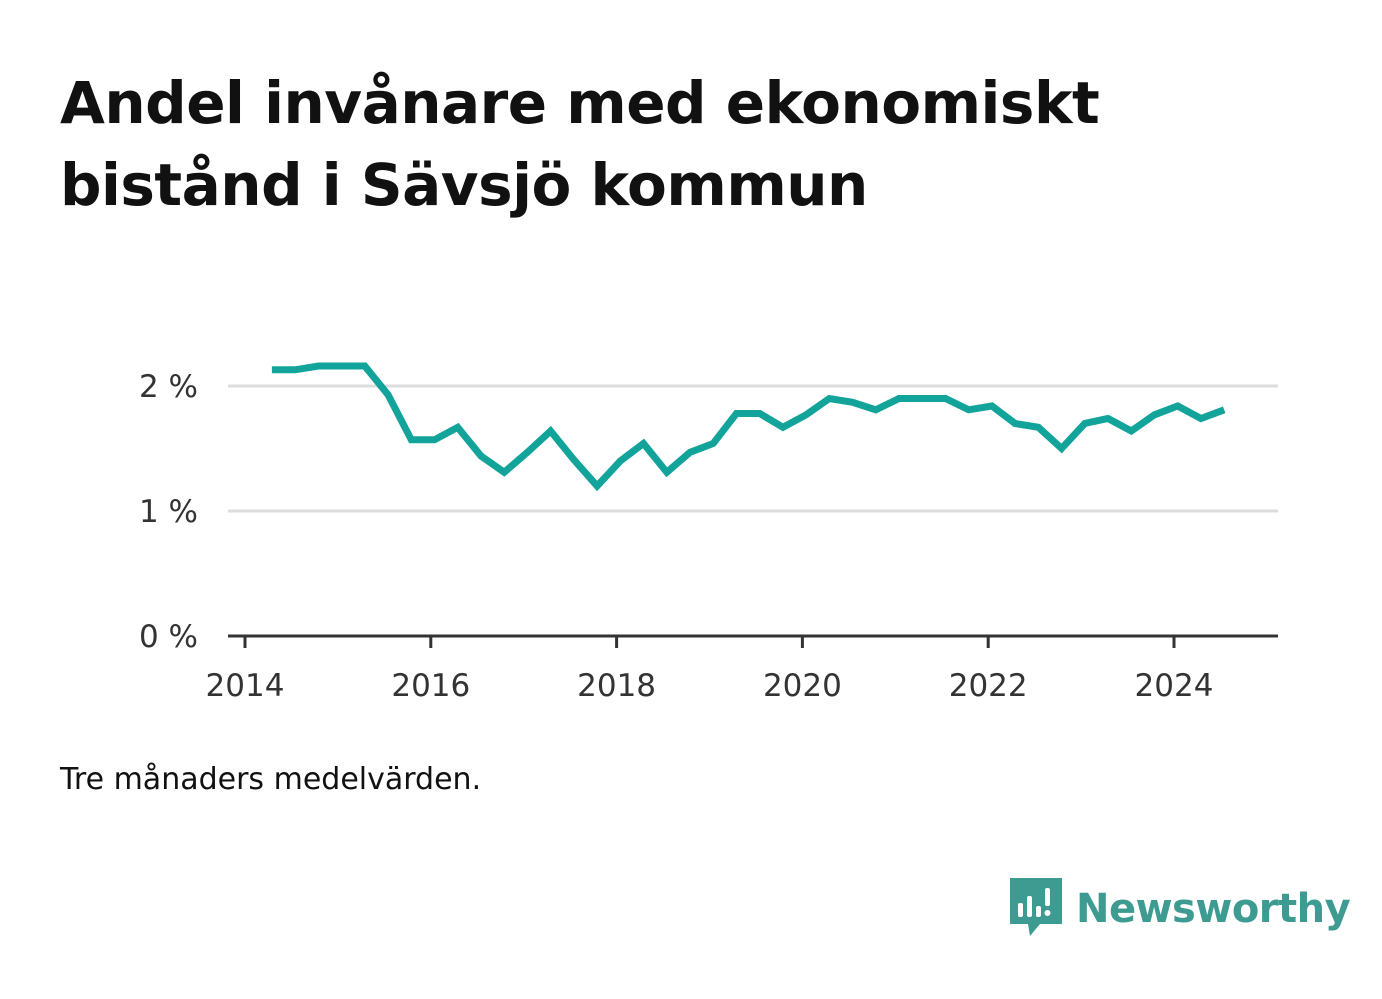  I want to click on x-tick-label: 2020, so click(802, 686).